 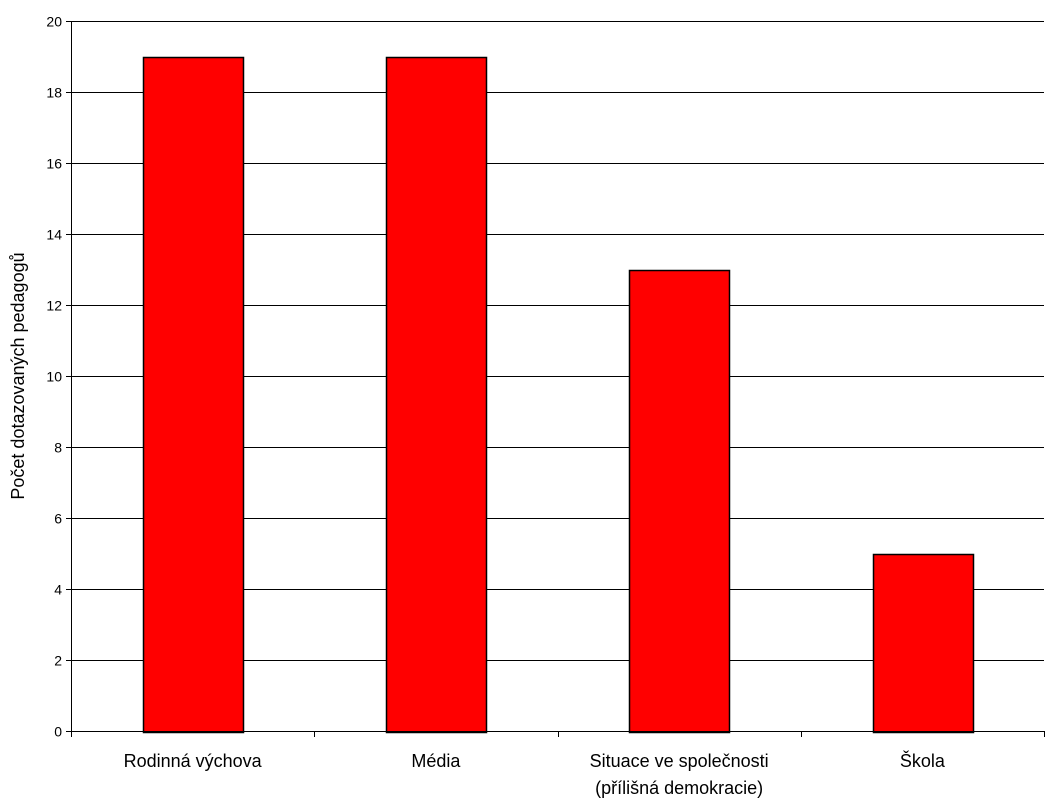 I want to click on x-category-label: (přílišná demokracie), so click(x=679, y=788).